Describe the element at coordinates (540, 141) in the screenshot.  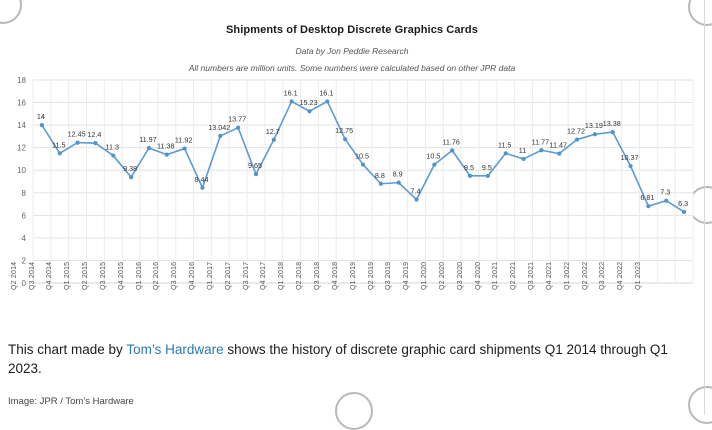
I see `svg-text: 11.77` at that location.